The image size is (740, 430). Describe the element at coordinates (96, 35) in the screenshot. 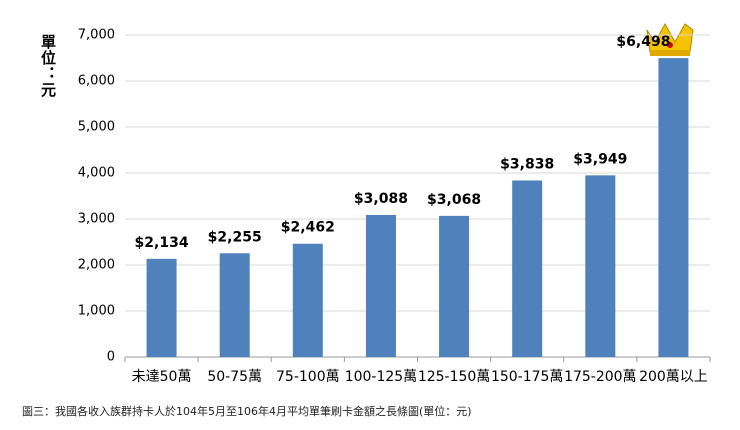

I see `y-tick-label: 7,000` at that location.